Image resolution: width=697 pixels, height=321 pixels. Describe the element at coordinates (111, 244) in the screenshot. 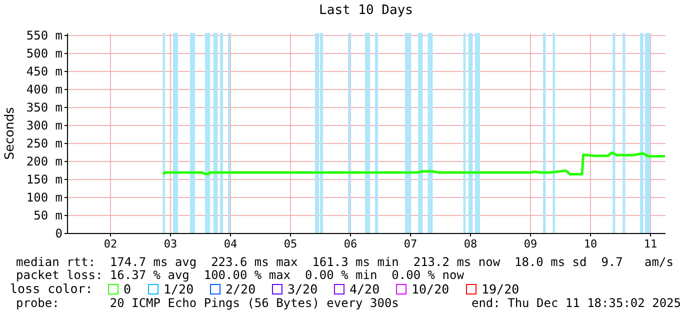

I see `x-tick-label: 02` at that location.